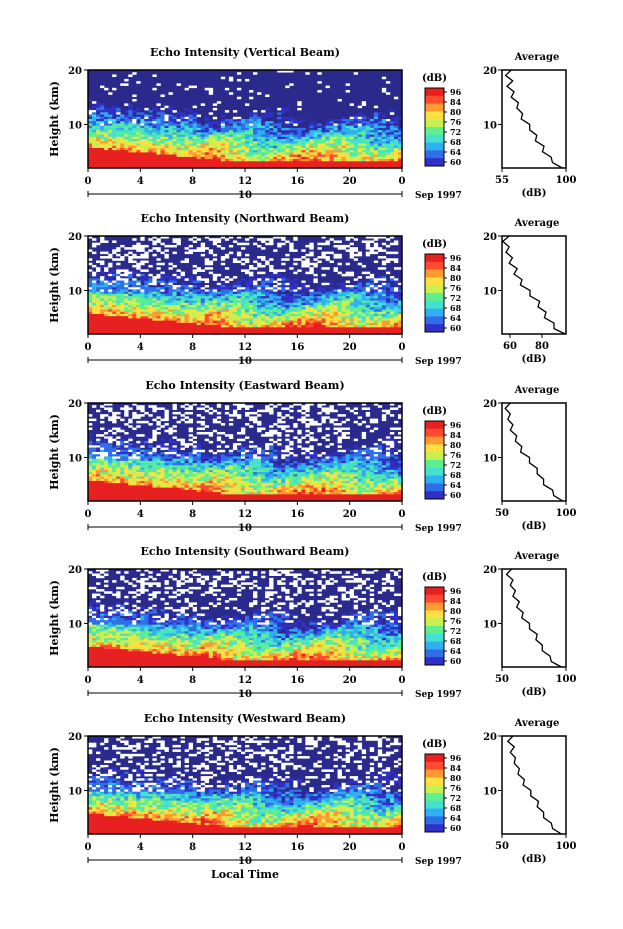 This screenshot has height=929, width=623. Describe the element at coordinates (434, 297) in the screenshot. I see `colorbar-segment` at that location.